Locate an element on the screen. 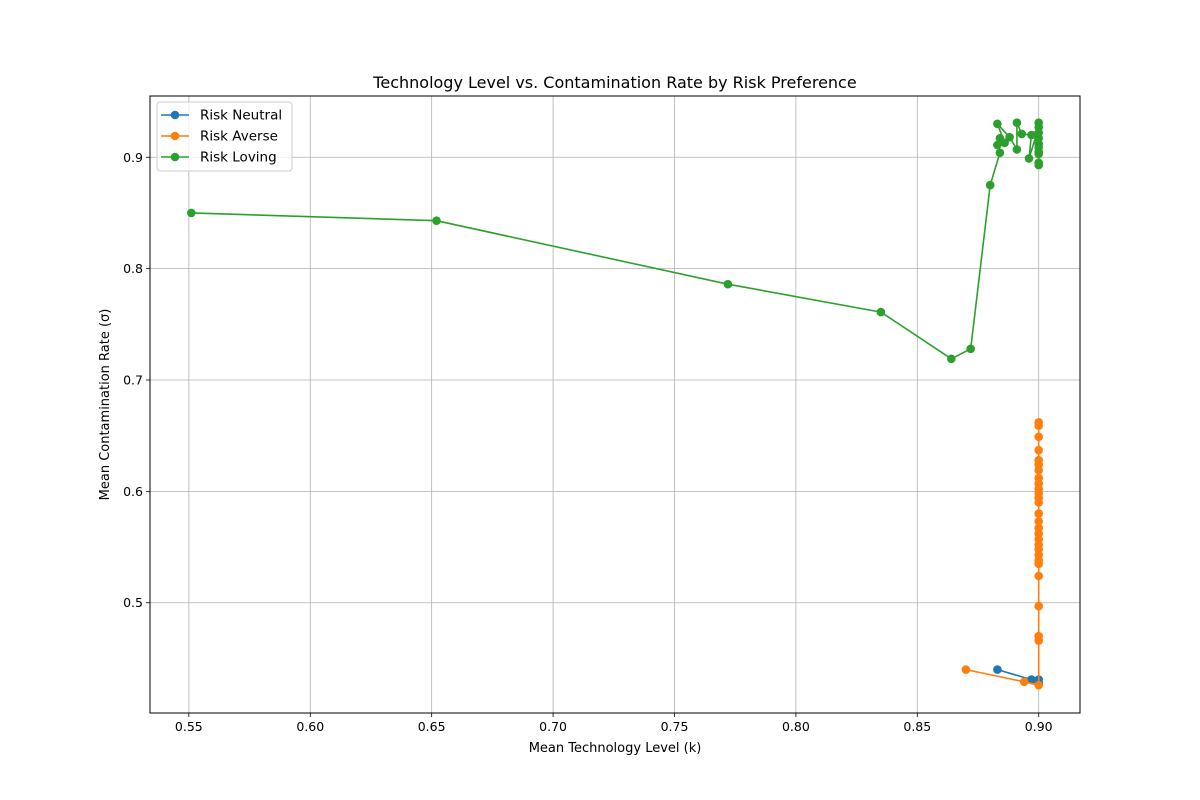 This screenshot has width=1200, height=800. x-tick-label: 0.60 is located at coordinates (310, 726).